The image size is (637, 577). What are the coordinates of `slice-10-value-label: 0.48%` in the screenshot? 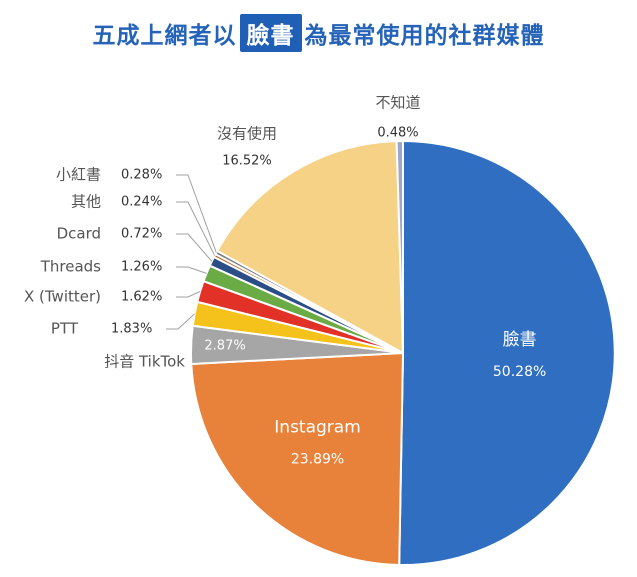 It's located at (397, 133).